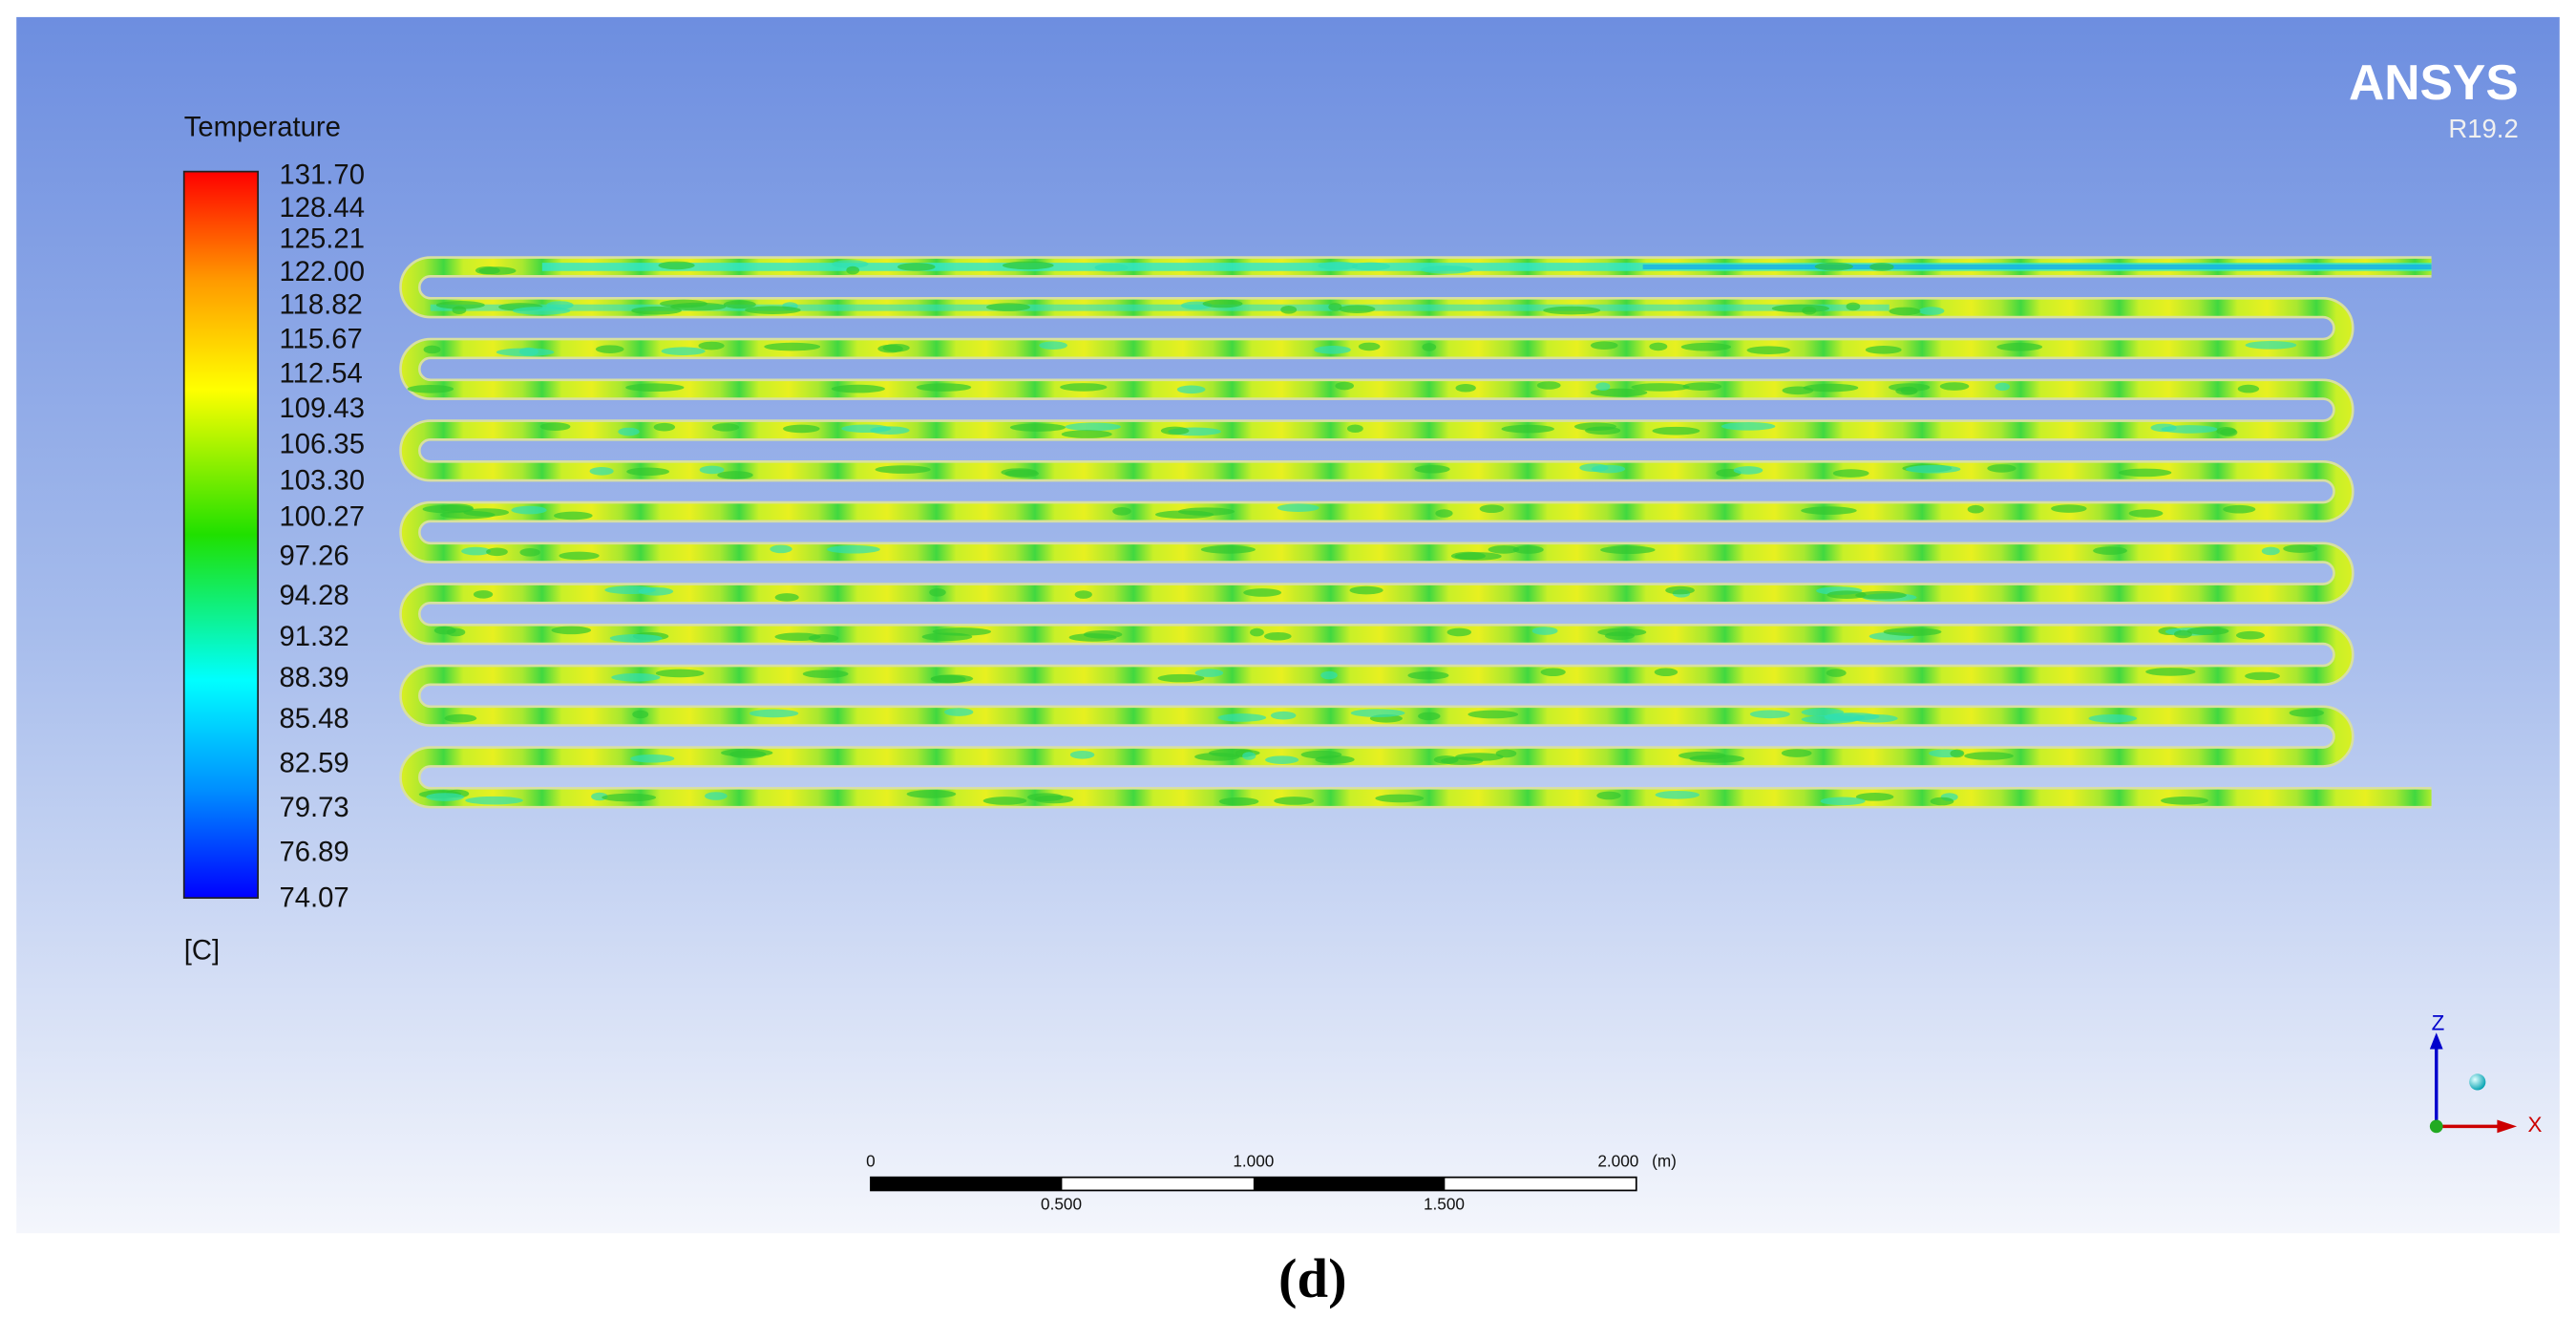 This screenshot has height=1339, width=2576. I want to click on z-label: Z, so click(2438, 1023).